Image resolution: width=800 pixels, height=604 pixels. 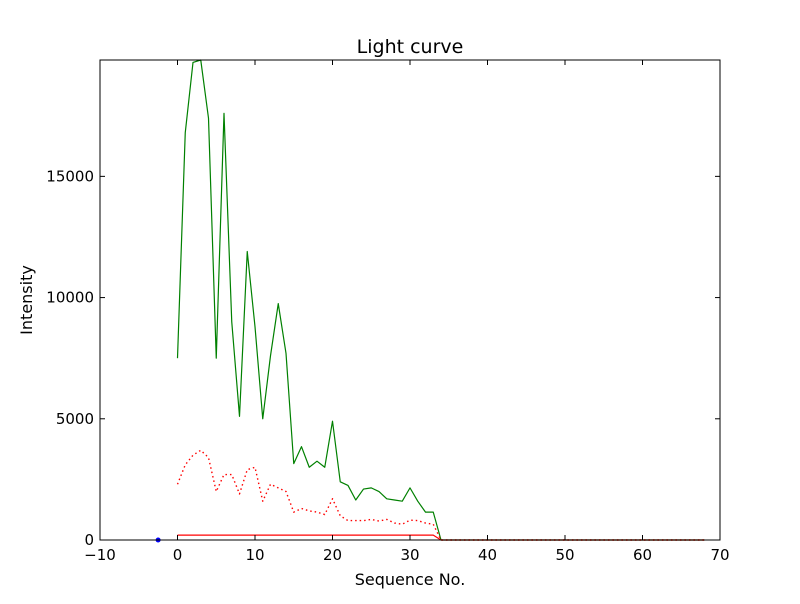 I want to click on x-tick-label: 60, so click(x=642, y=555).